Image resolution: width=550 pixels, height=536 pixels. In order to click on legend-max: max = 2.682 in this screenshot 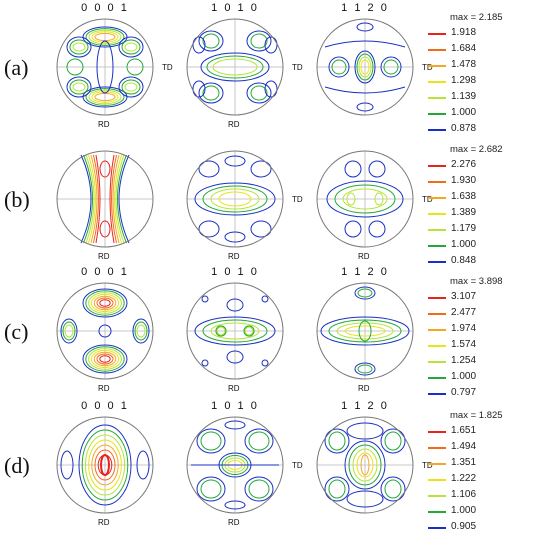, I will do `click(476, 149)`.